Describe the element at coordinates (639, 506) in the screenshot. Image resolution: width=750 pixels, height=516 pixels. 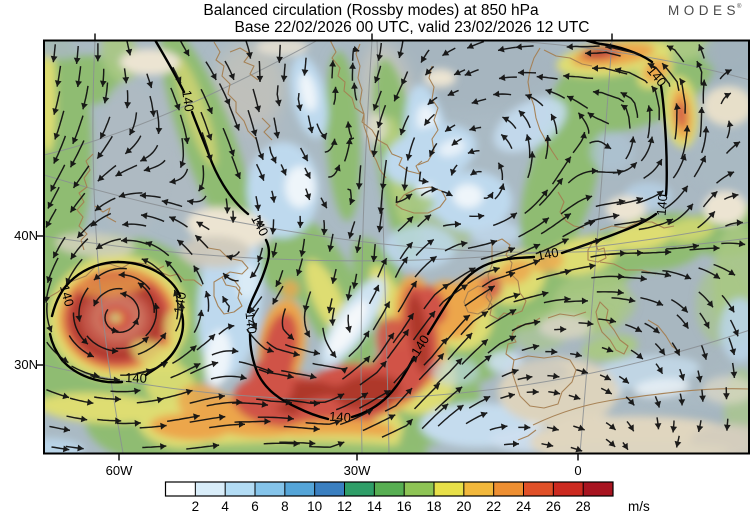
I see `svg-text: m/s` at that location.